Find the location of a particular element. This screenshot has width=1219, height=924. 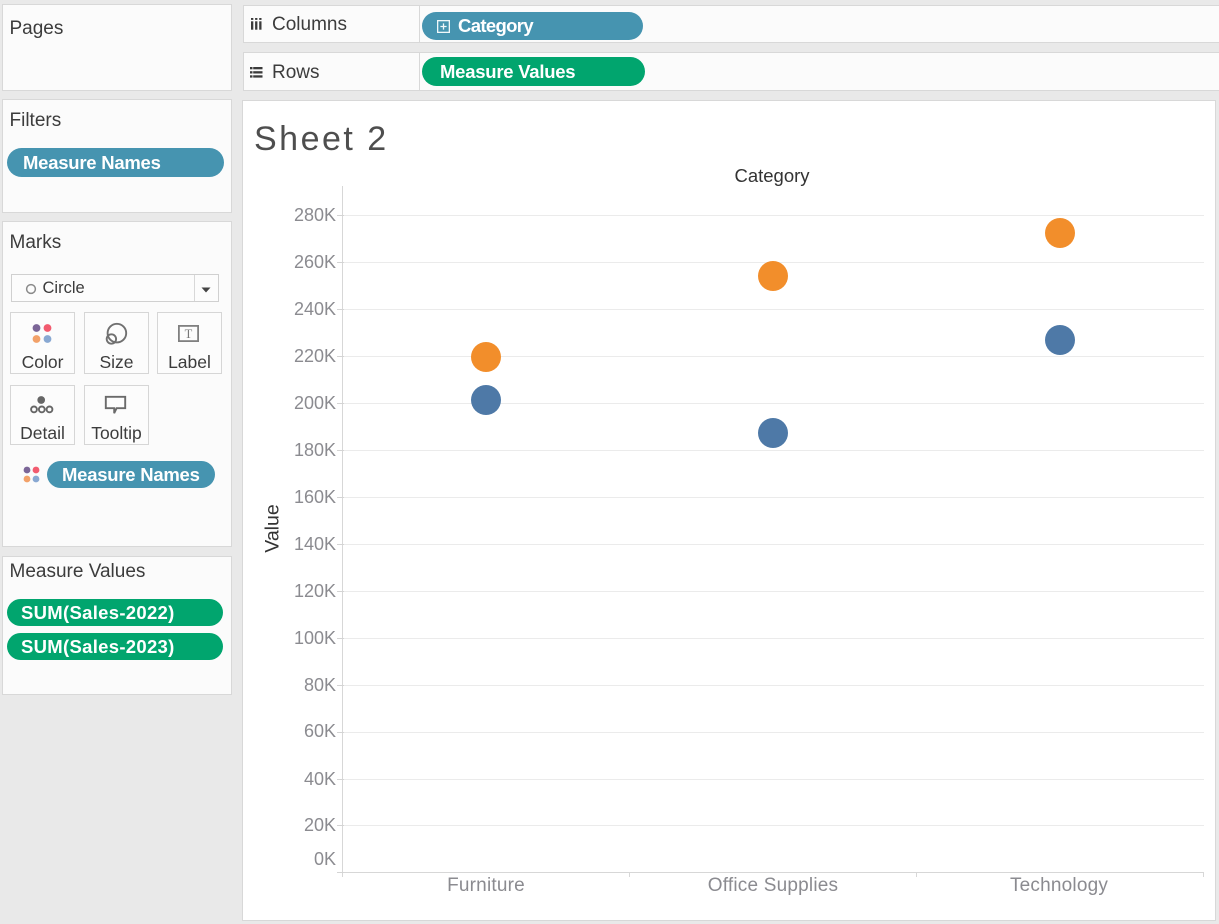

svg-text: T is located at coordinates (189, 334).